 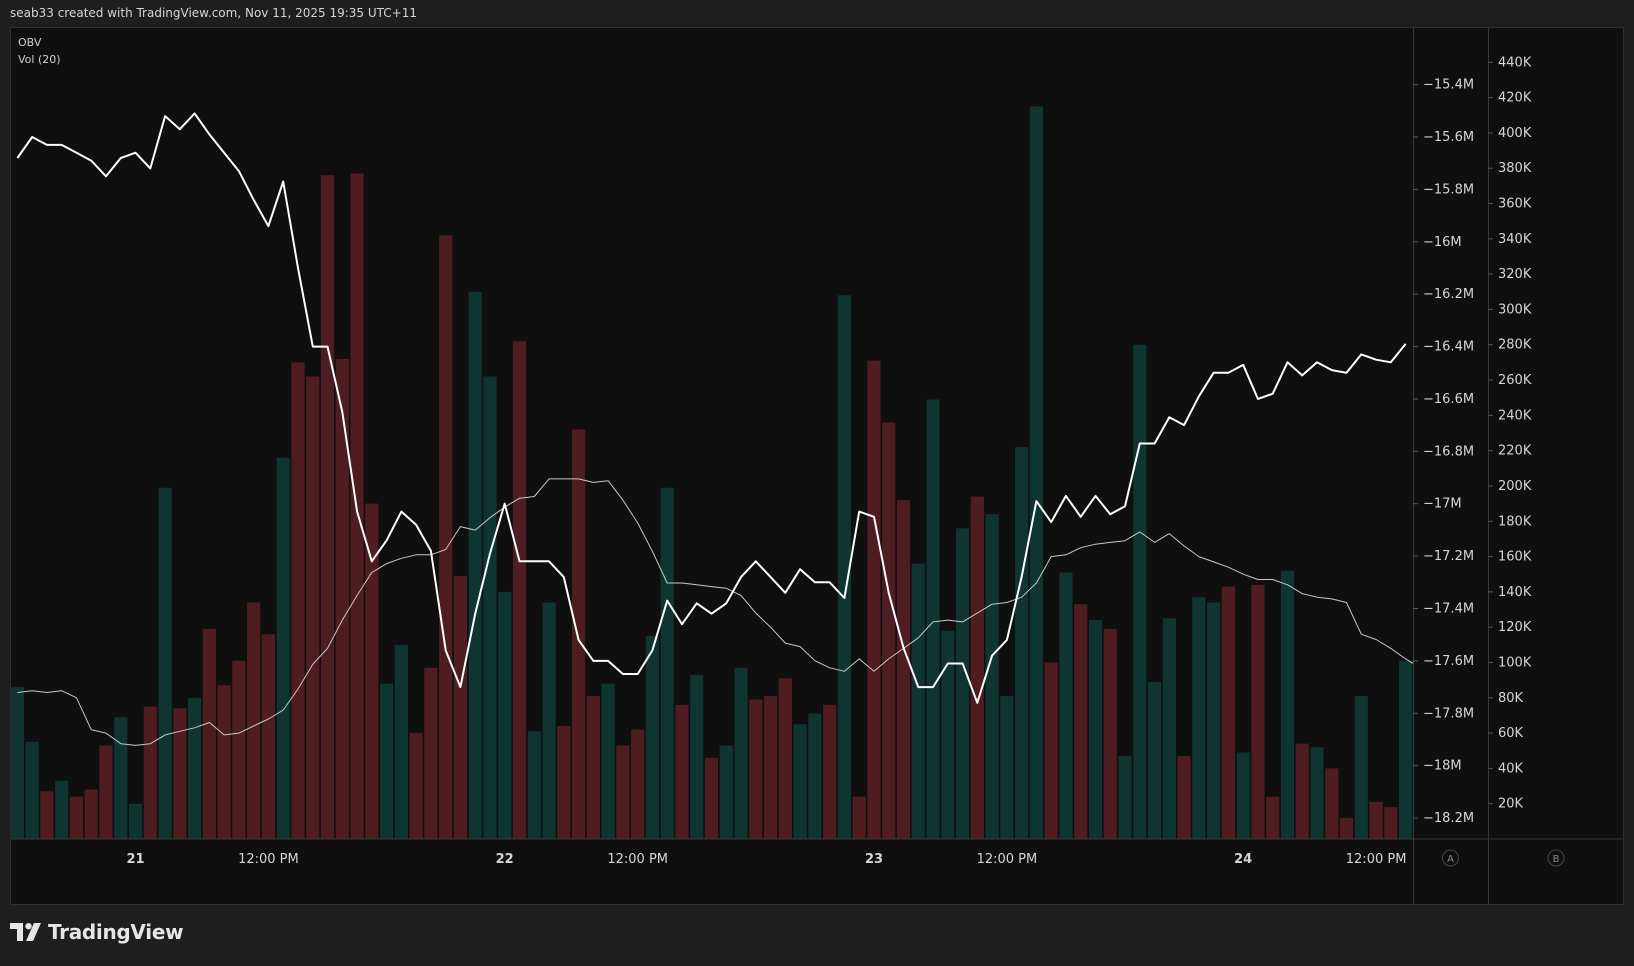 What do you see at coordinates (97, 932) in the screenshot?
I see `tradingview-logo: TradingView` at bounding box center [97, 932].